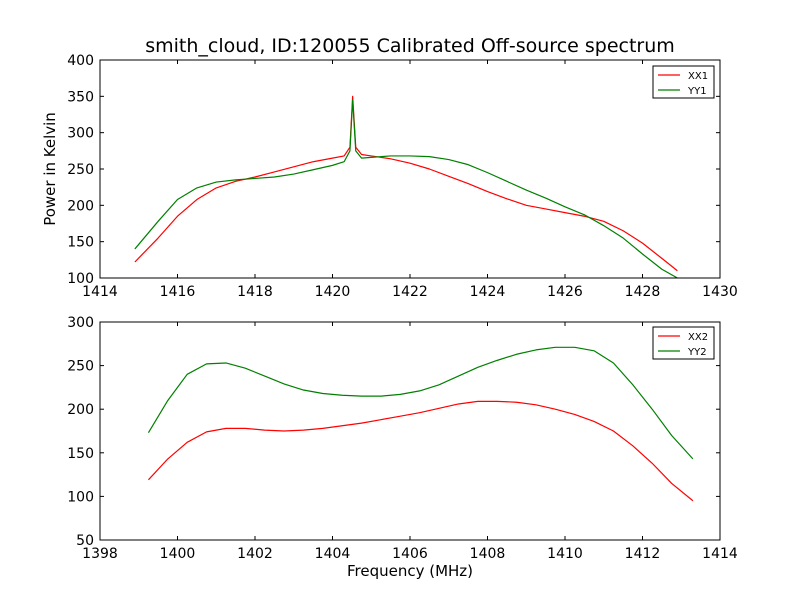 This screenshot has width=800, height=600. I want to click on bottom-series-line-xx2, so click(420, 451).